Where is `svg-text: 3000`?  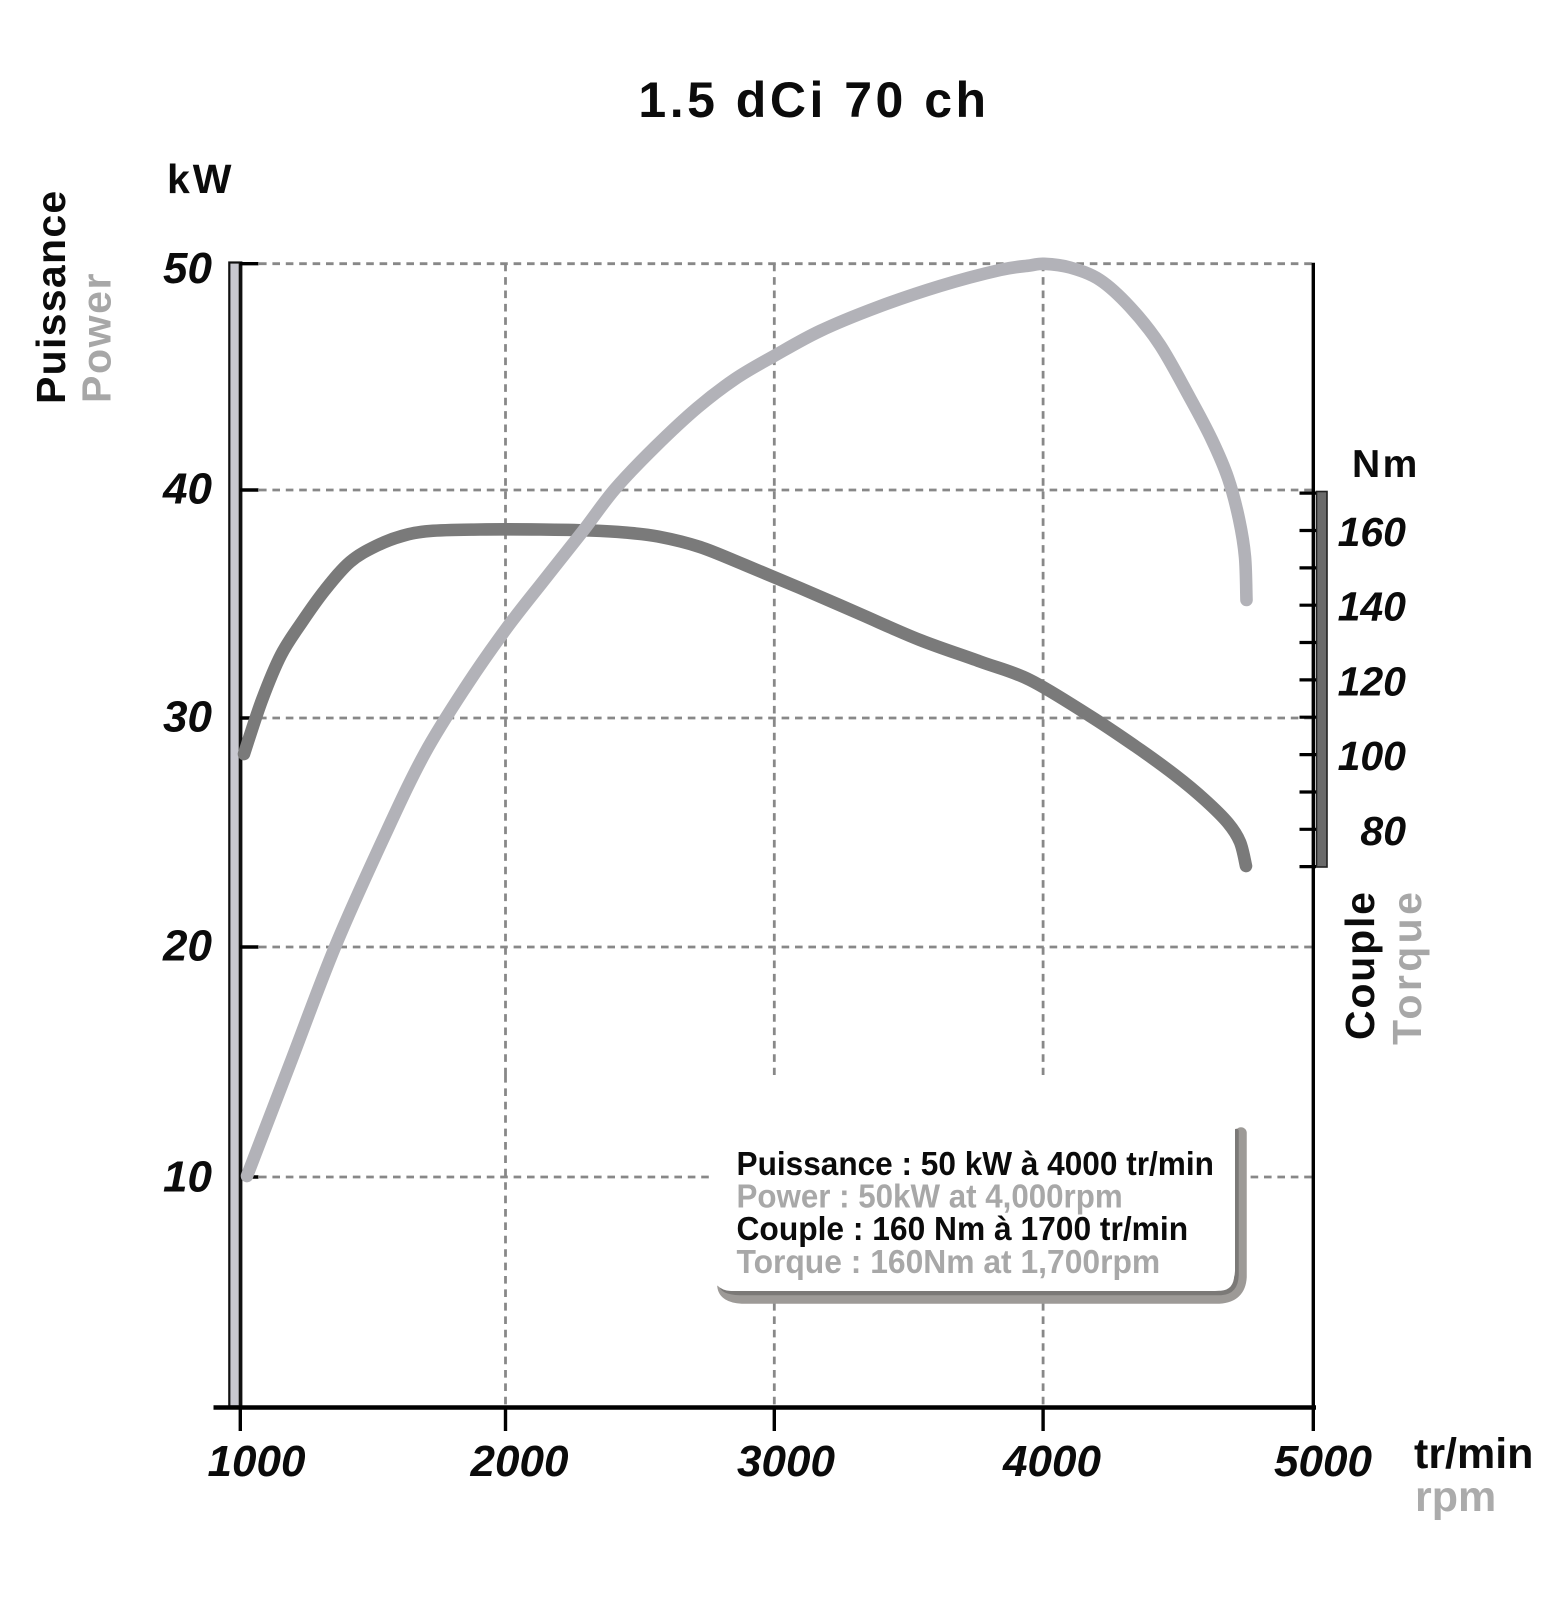
svg-text: 3000 is located at coordinates (786, 1461).